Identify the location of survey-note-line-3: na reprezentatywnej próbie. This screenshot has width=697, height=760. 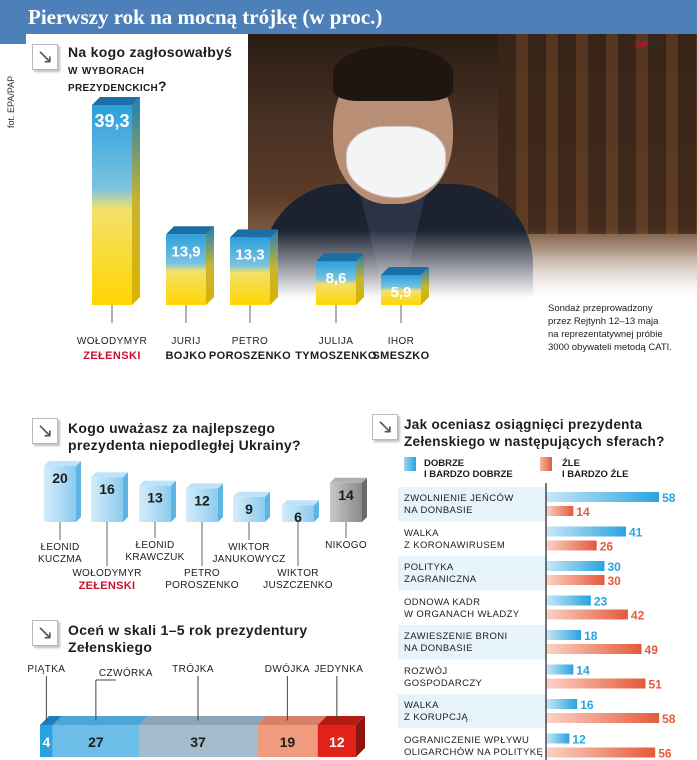
(605, 334).